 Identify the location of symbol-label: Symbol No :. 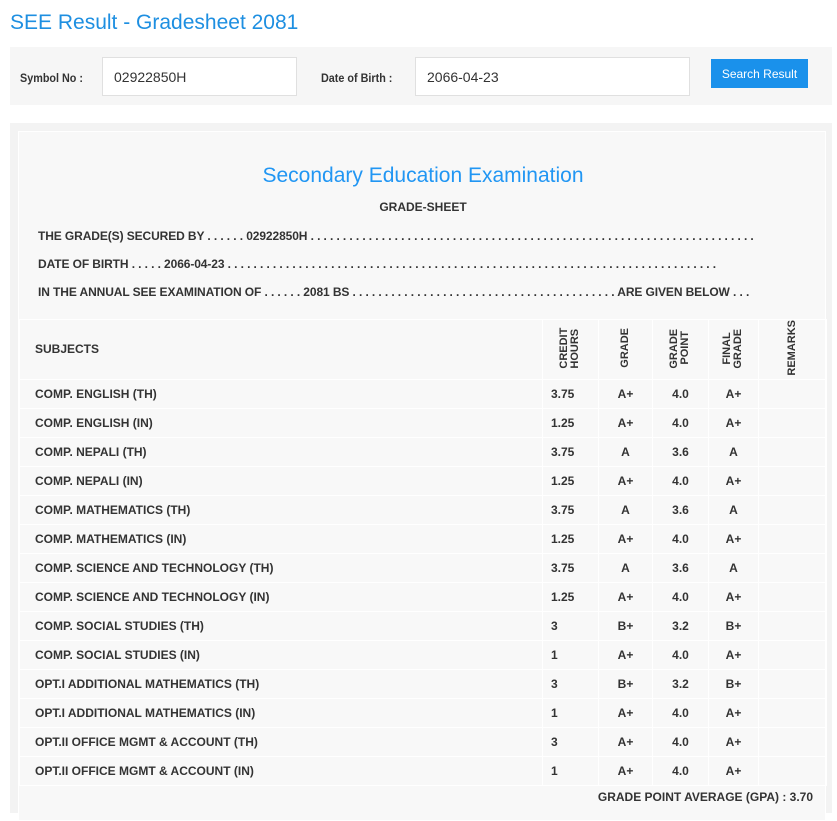
(52, 78).